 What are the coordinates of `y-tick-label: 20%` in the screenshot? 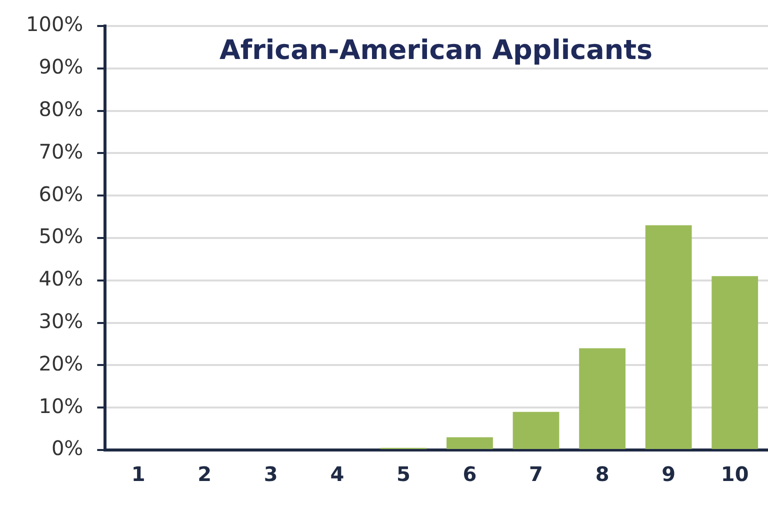 It's located at (61, 363).